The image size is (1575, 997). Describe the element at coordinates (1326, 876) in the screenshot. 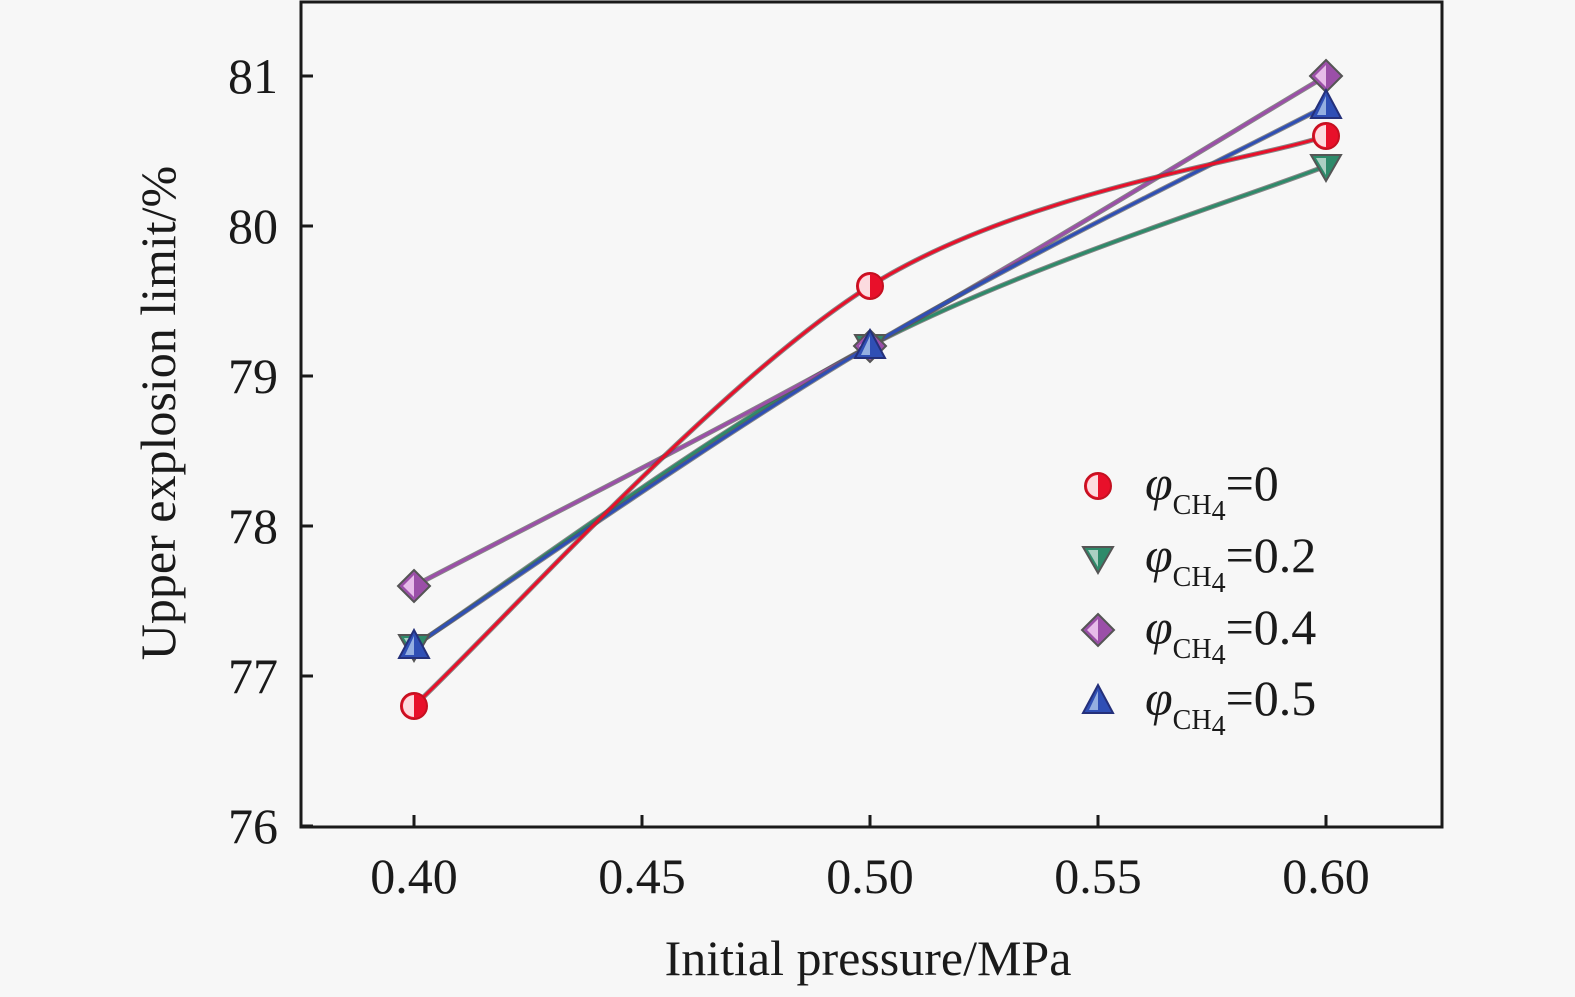

I see `x-tick-label: 0.60` at that location.